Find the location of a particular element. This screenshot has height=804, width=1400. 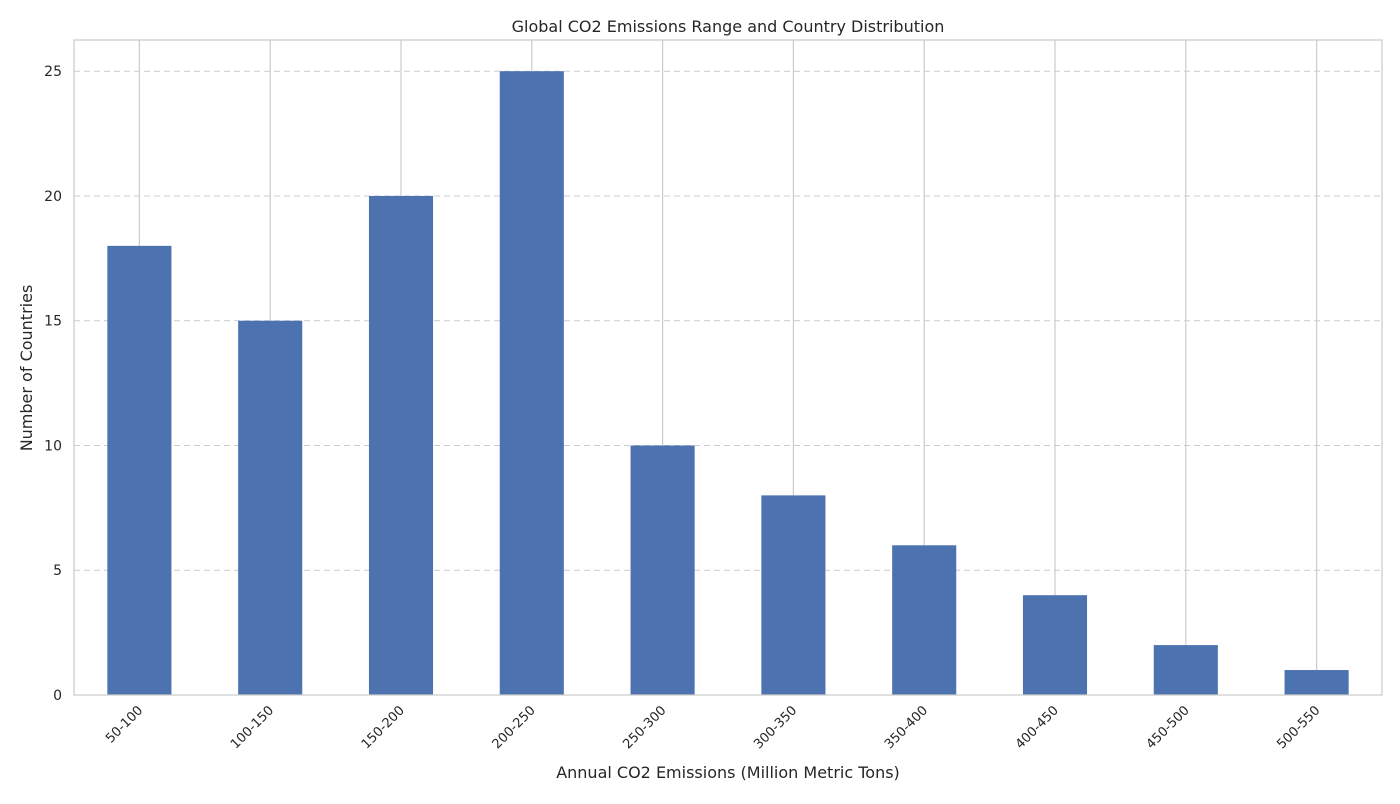

y-tick-label: 15 is located at coordinates (53, 322).